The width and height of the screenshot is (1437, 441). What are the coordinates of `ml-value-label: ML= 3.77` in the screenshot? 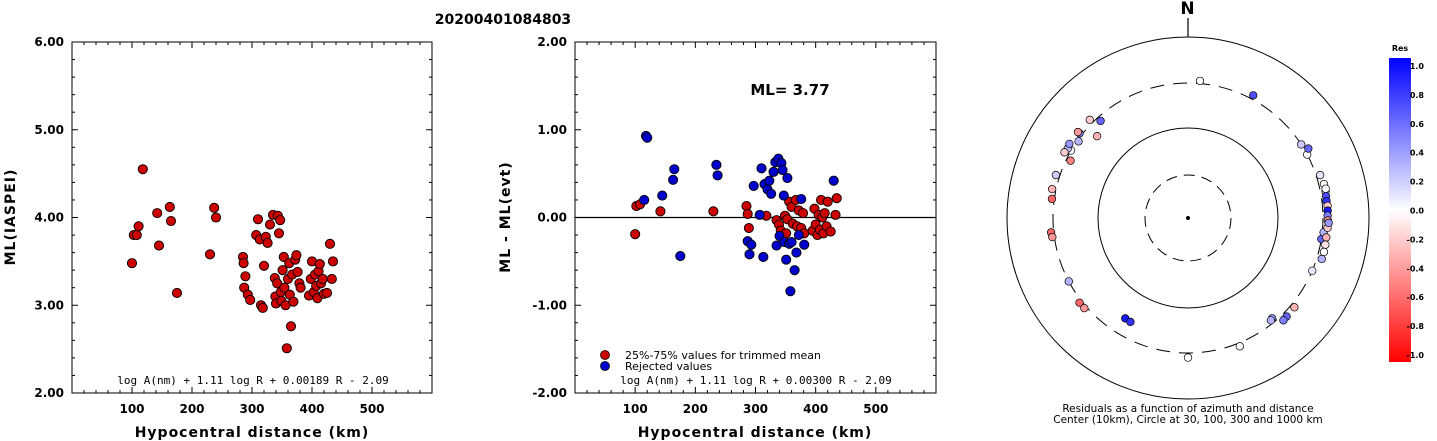 It's located at (789, 90).